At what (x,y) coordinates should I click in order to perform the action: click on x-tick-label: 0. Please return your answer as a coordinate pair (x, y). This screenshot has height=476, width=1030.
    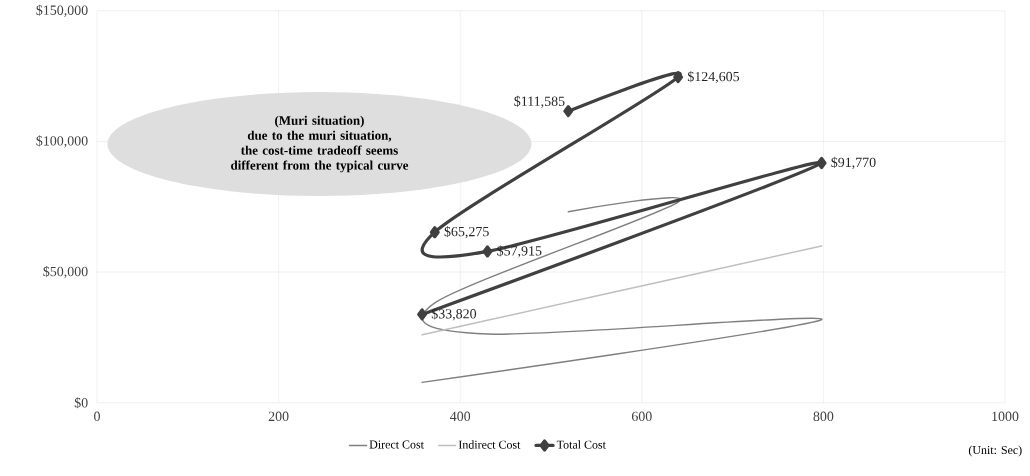
    Looking at the image, I should click on (97, 416).